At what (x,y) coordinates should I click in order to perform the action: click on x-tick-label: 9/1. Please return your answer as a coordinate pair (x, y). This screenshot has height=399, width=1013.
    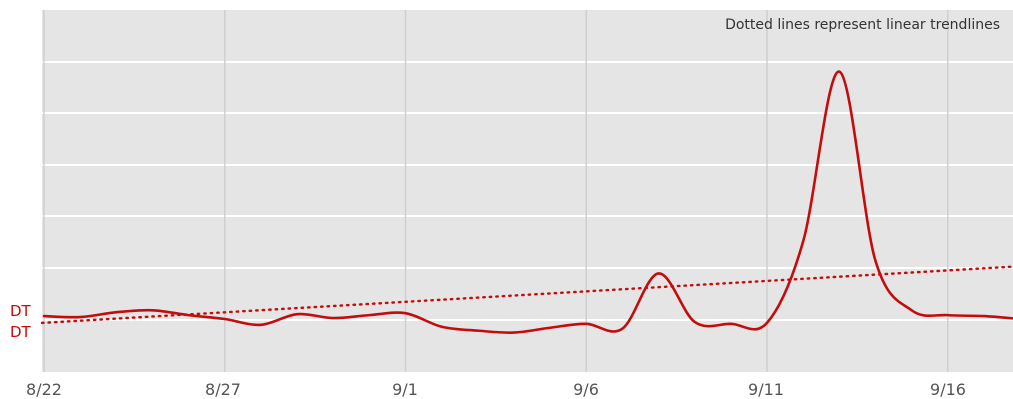
    Looking at the image, I should click on (405, 389).